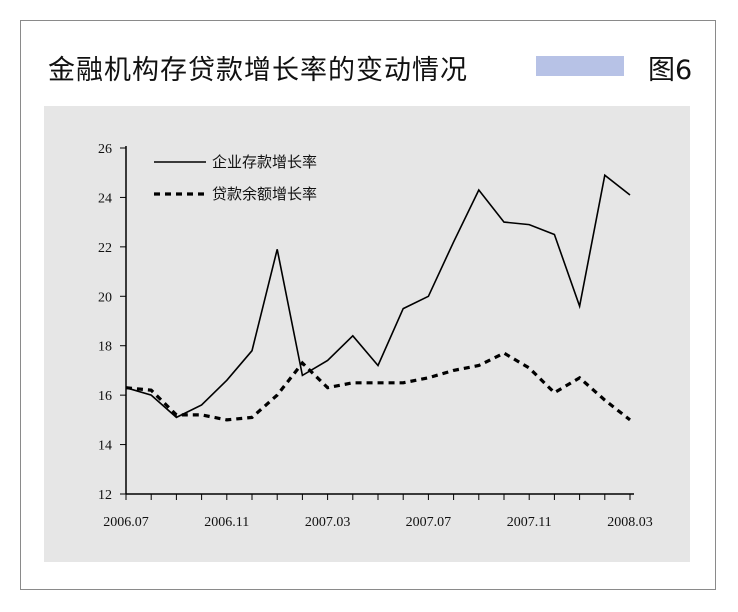 The width and height of the screenshot is (738, 612). Describe the element at coordinates (429, 522) in the screenshot. I see `x-tick-label: 2007.07` at that location.